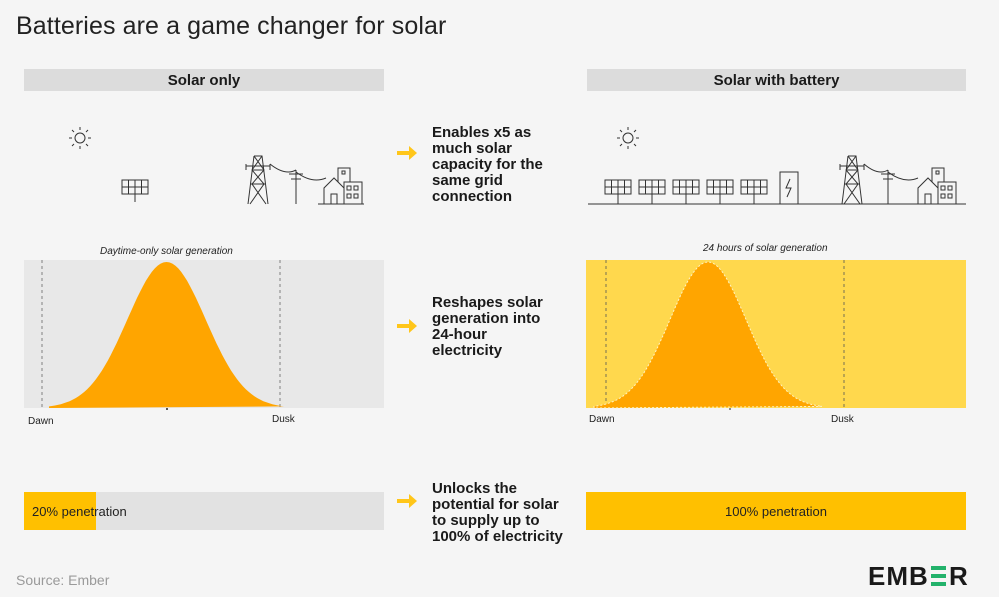 This screenshot has height=597, width=999. I want to click on daytime-generation-chart, so click(204, 335).